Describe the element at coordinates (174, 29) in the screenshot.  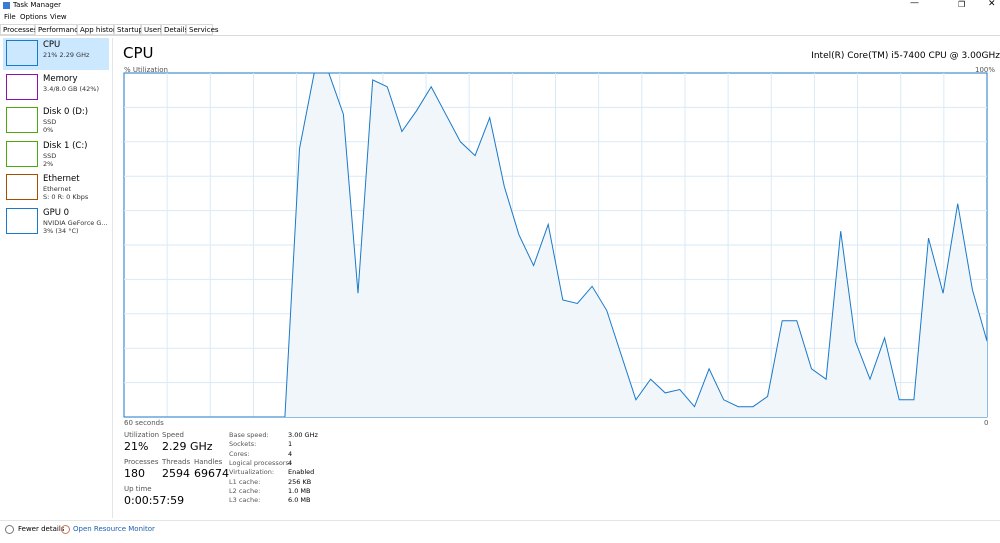
I see `tab: Details` at that location.